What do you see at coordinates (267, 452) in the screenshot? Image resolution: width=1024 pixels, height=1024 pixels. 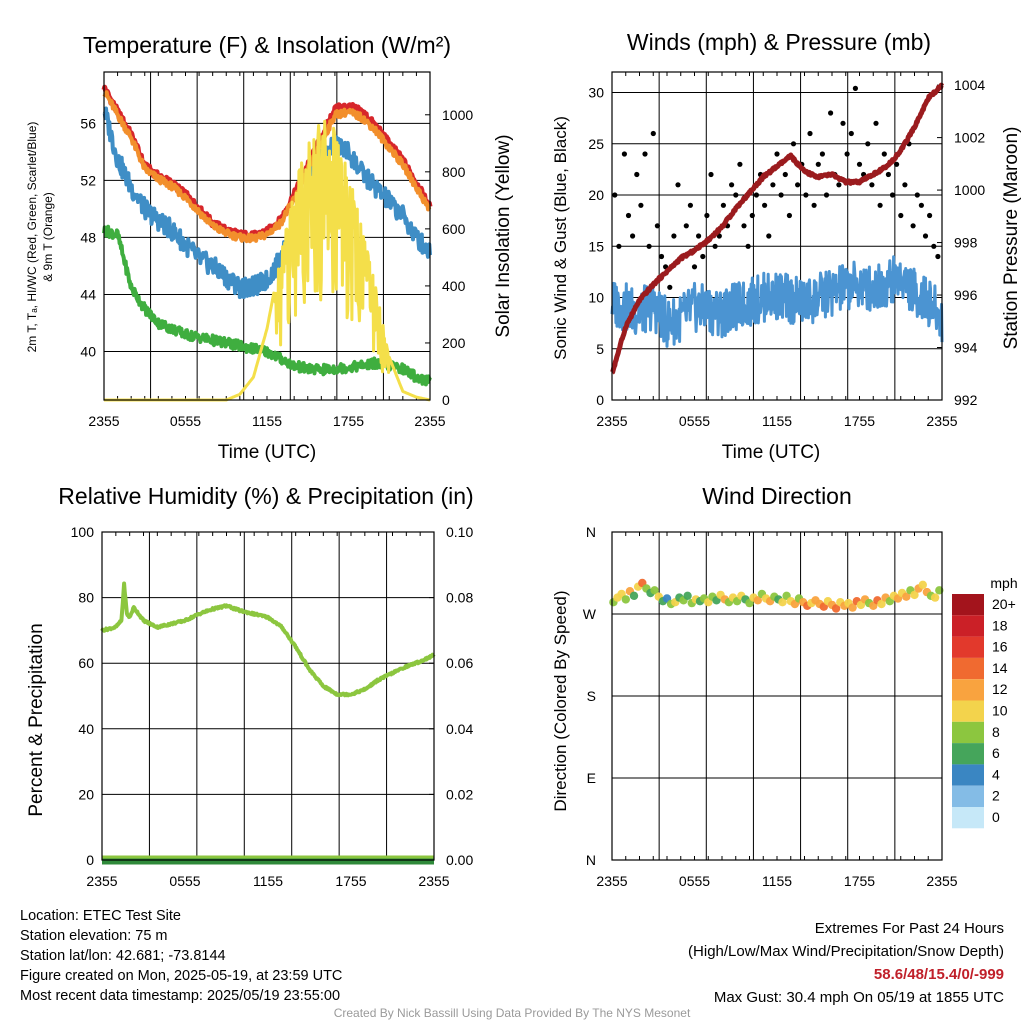 I see `temperature-xlabel: Time (UTC)` at bounding box center [267, 452].